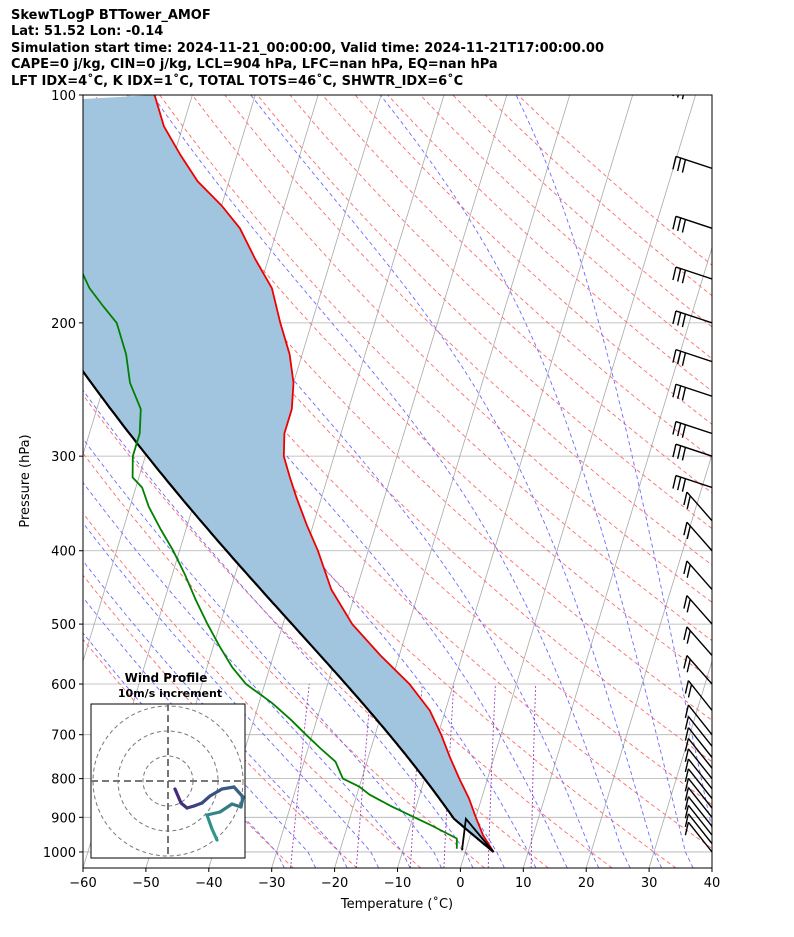  What do you see at coordinates (168, 765) in the screenshot?
I see `wind-profile-inset: Wind Profile 10m/s increment` at bounding box center [168, 765].